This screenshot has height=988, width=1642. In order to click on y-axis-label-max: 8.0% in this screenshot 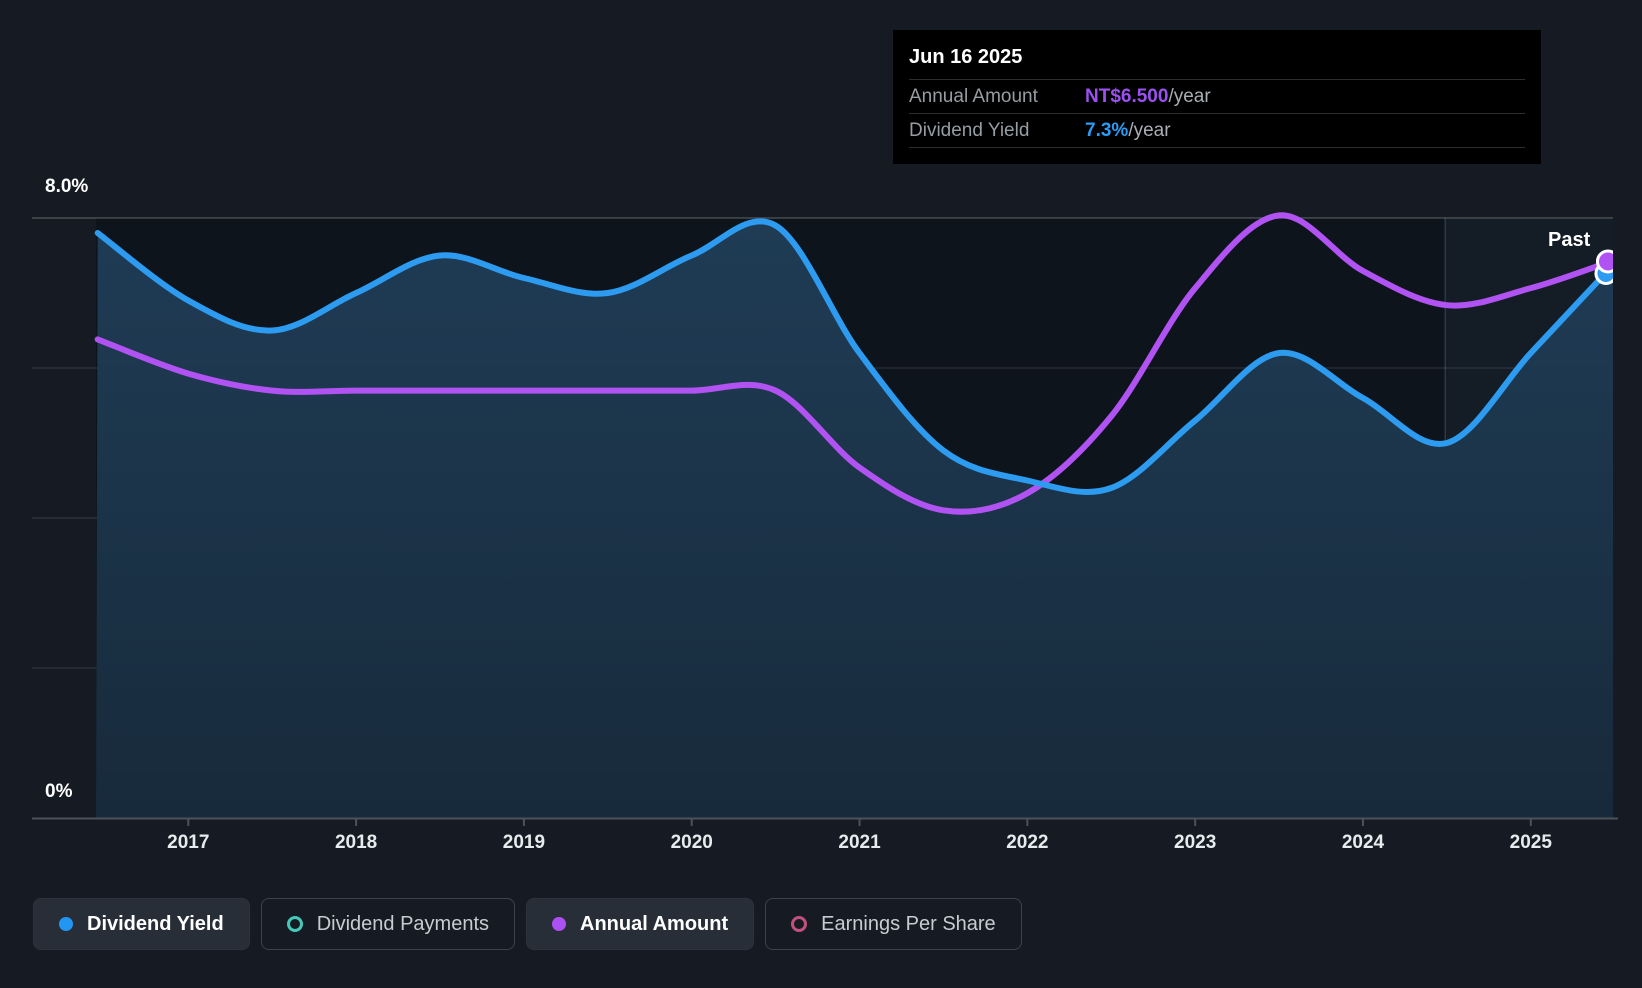, I will do `click(67, 186)`.